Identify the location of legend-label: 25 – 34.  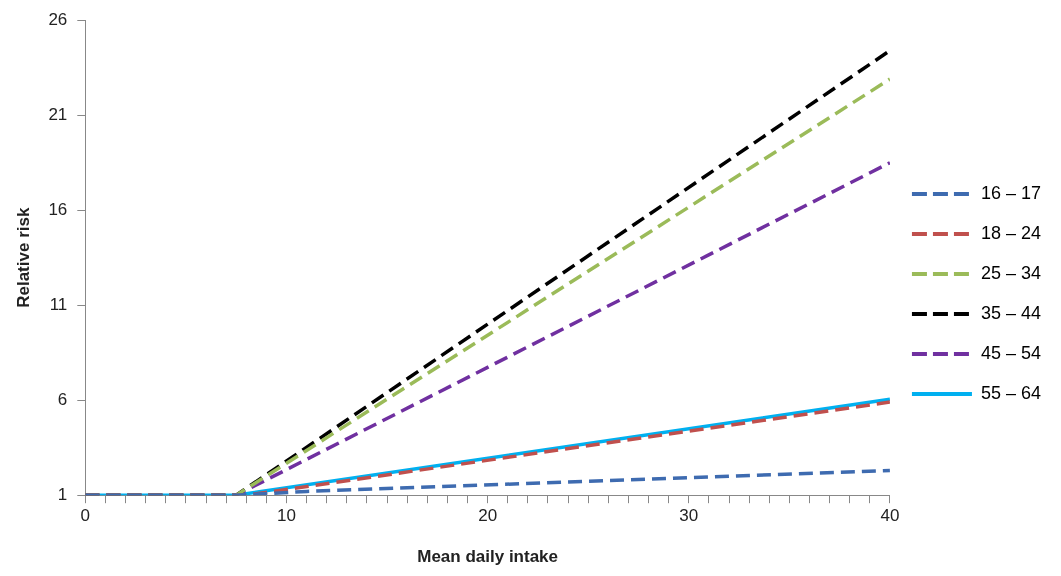
(1011, 272).